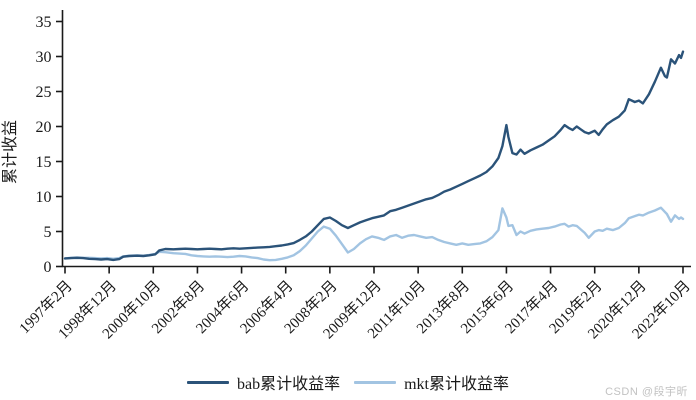 The image size is (696, 400). What do you see at coordinates (48, 267) in the screenshot?
I see `y-tick-label: 0` at bounding box center [48, 267].